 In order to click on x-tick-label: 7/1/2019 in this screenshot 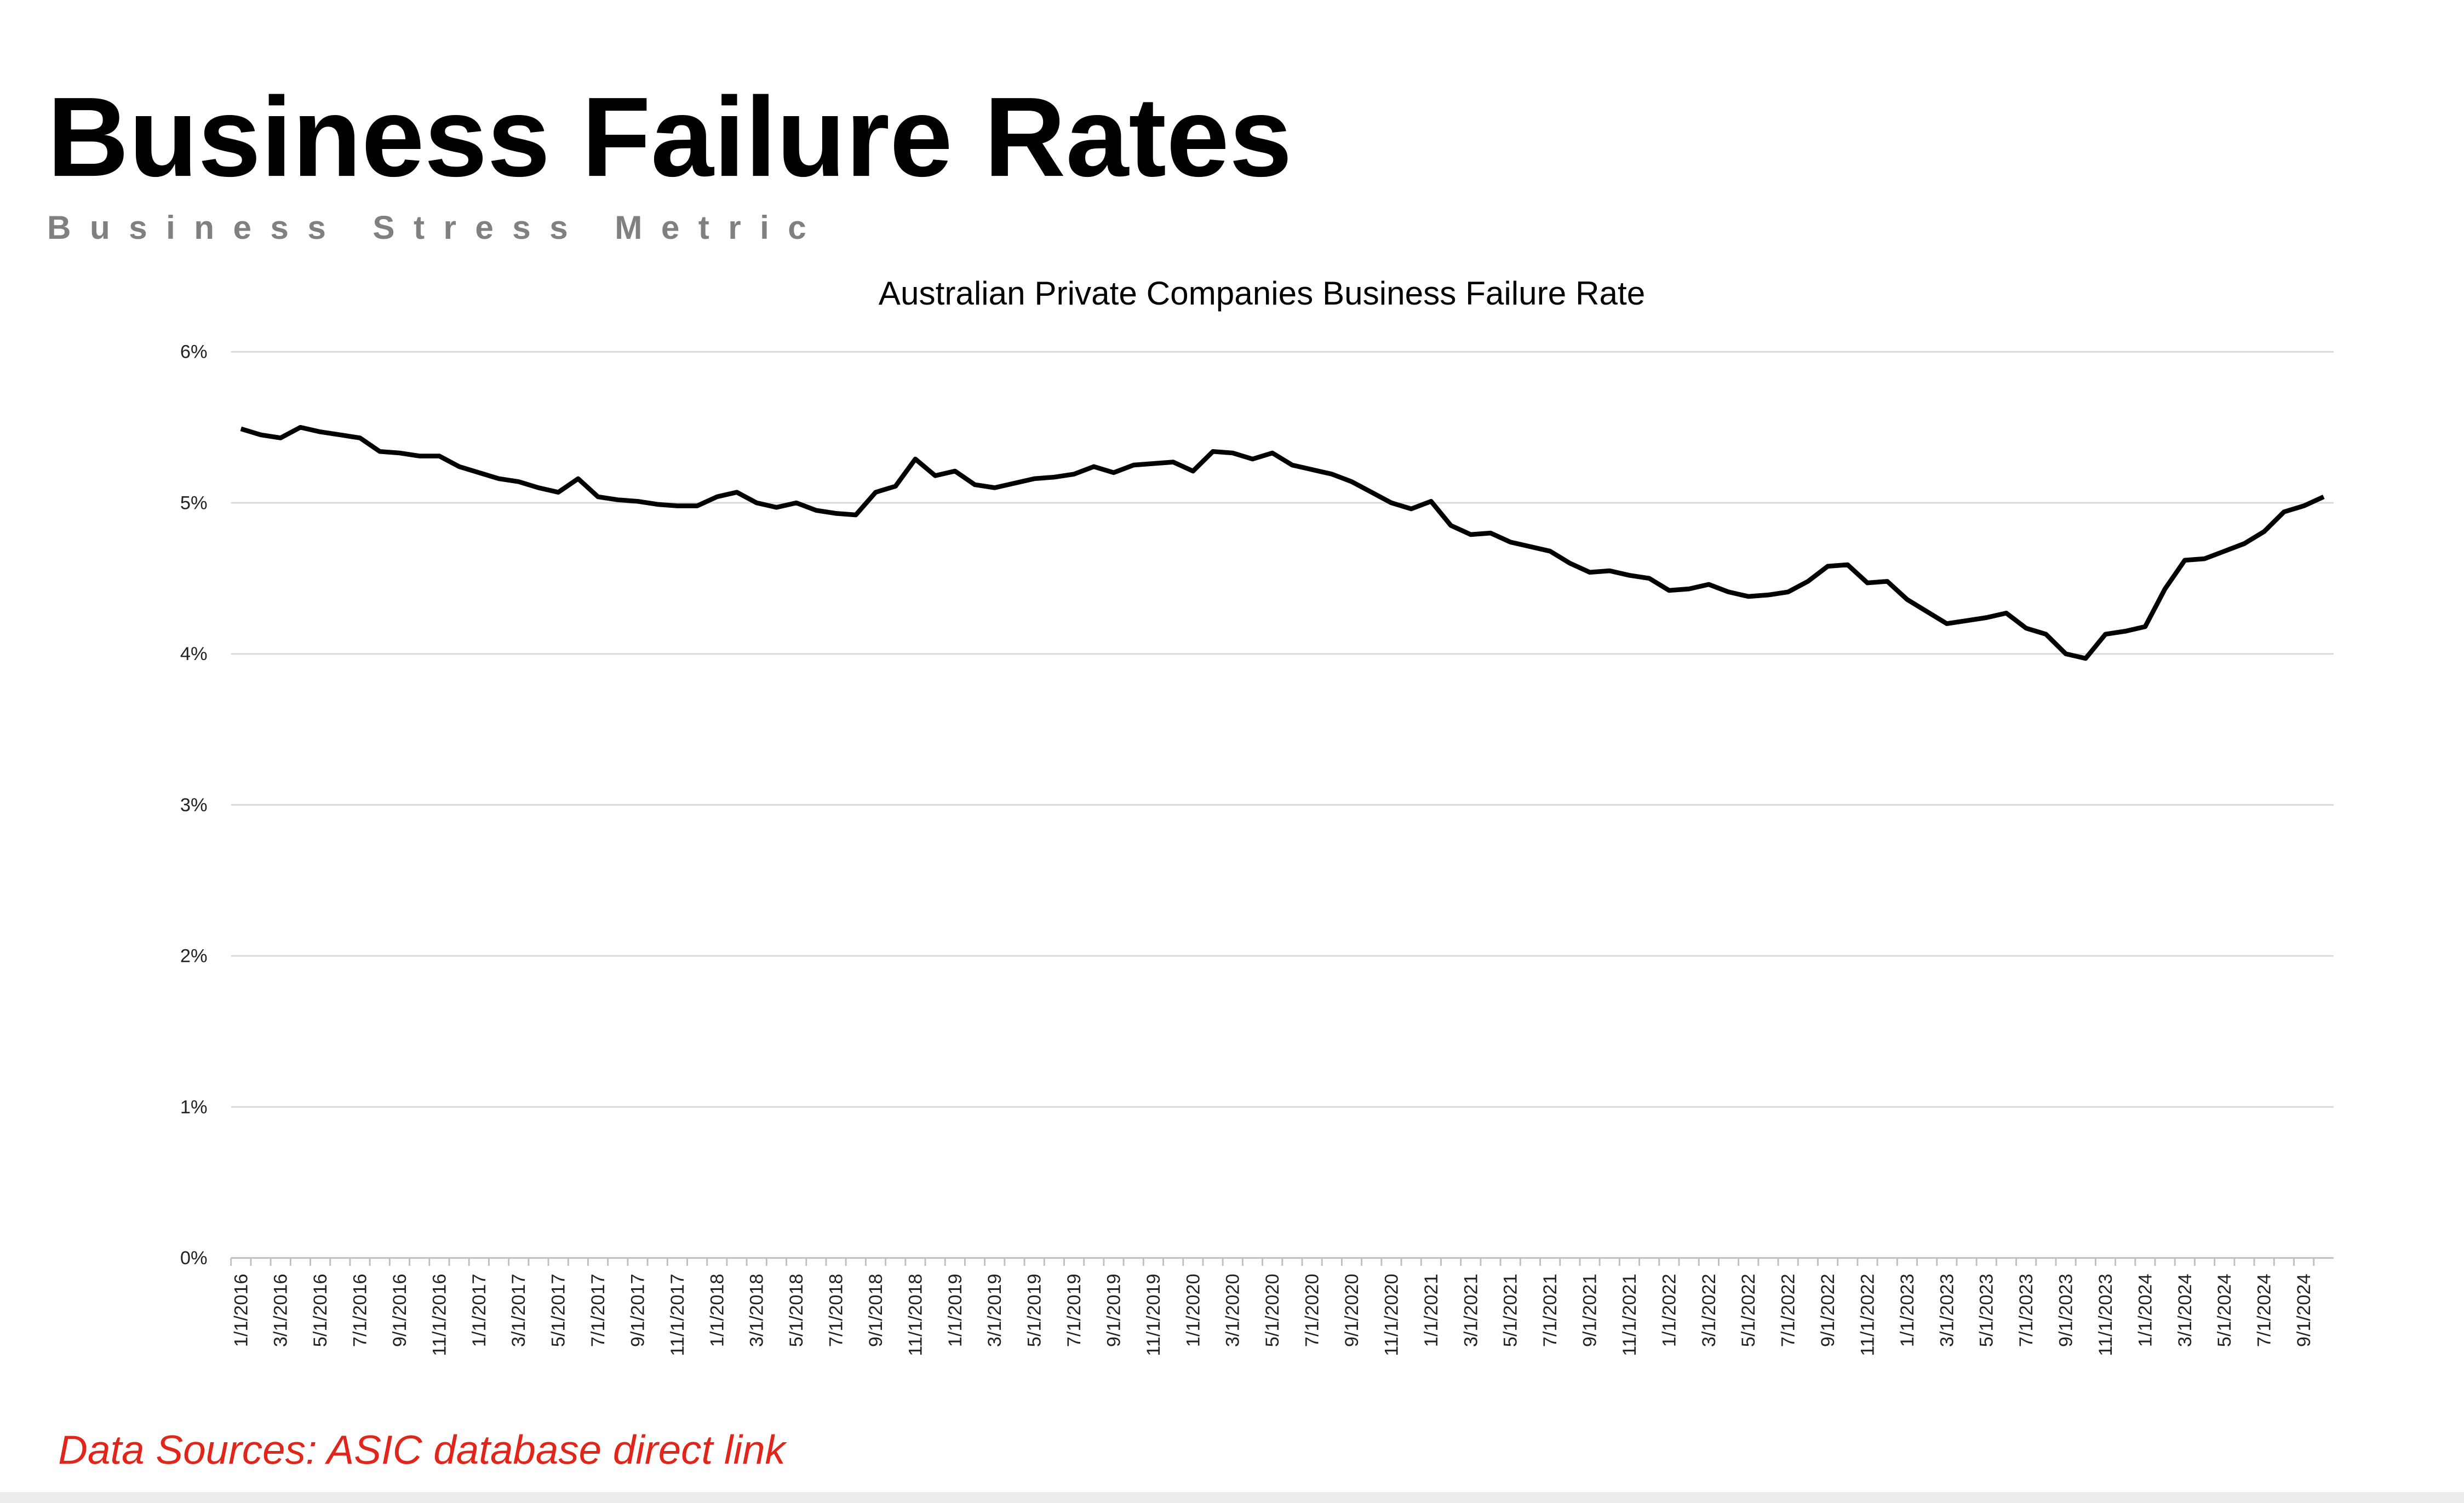, I will do `click(1074, 1310)`.